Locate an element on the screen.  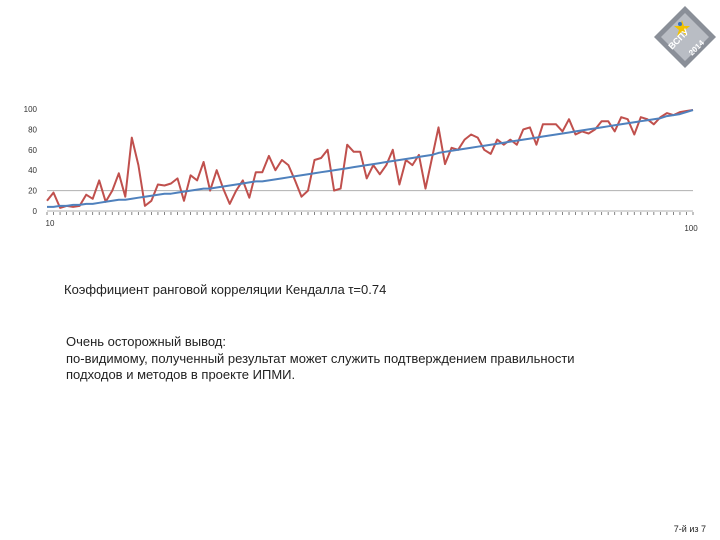
y-tick-label: 20 is located at coordinates (32, 191).